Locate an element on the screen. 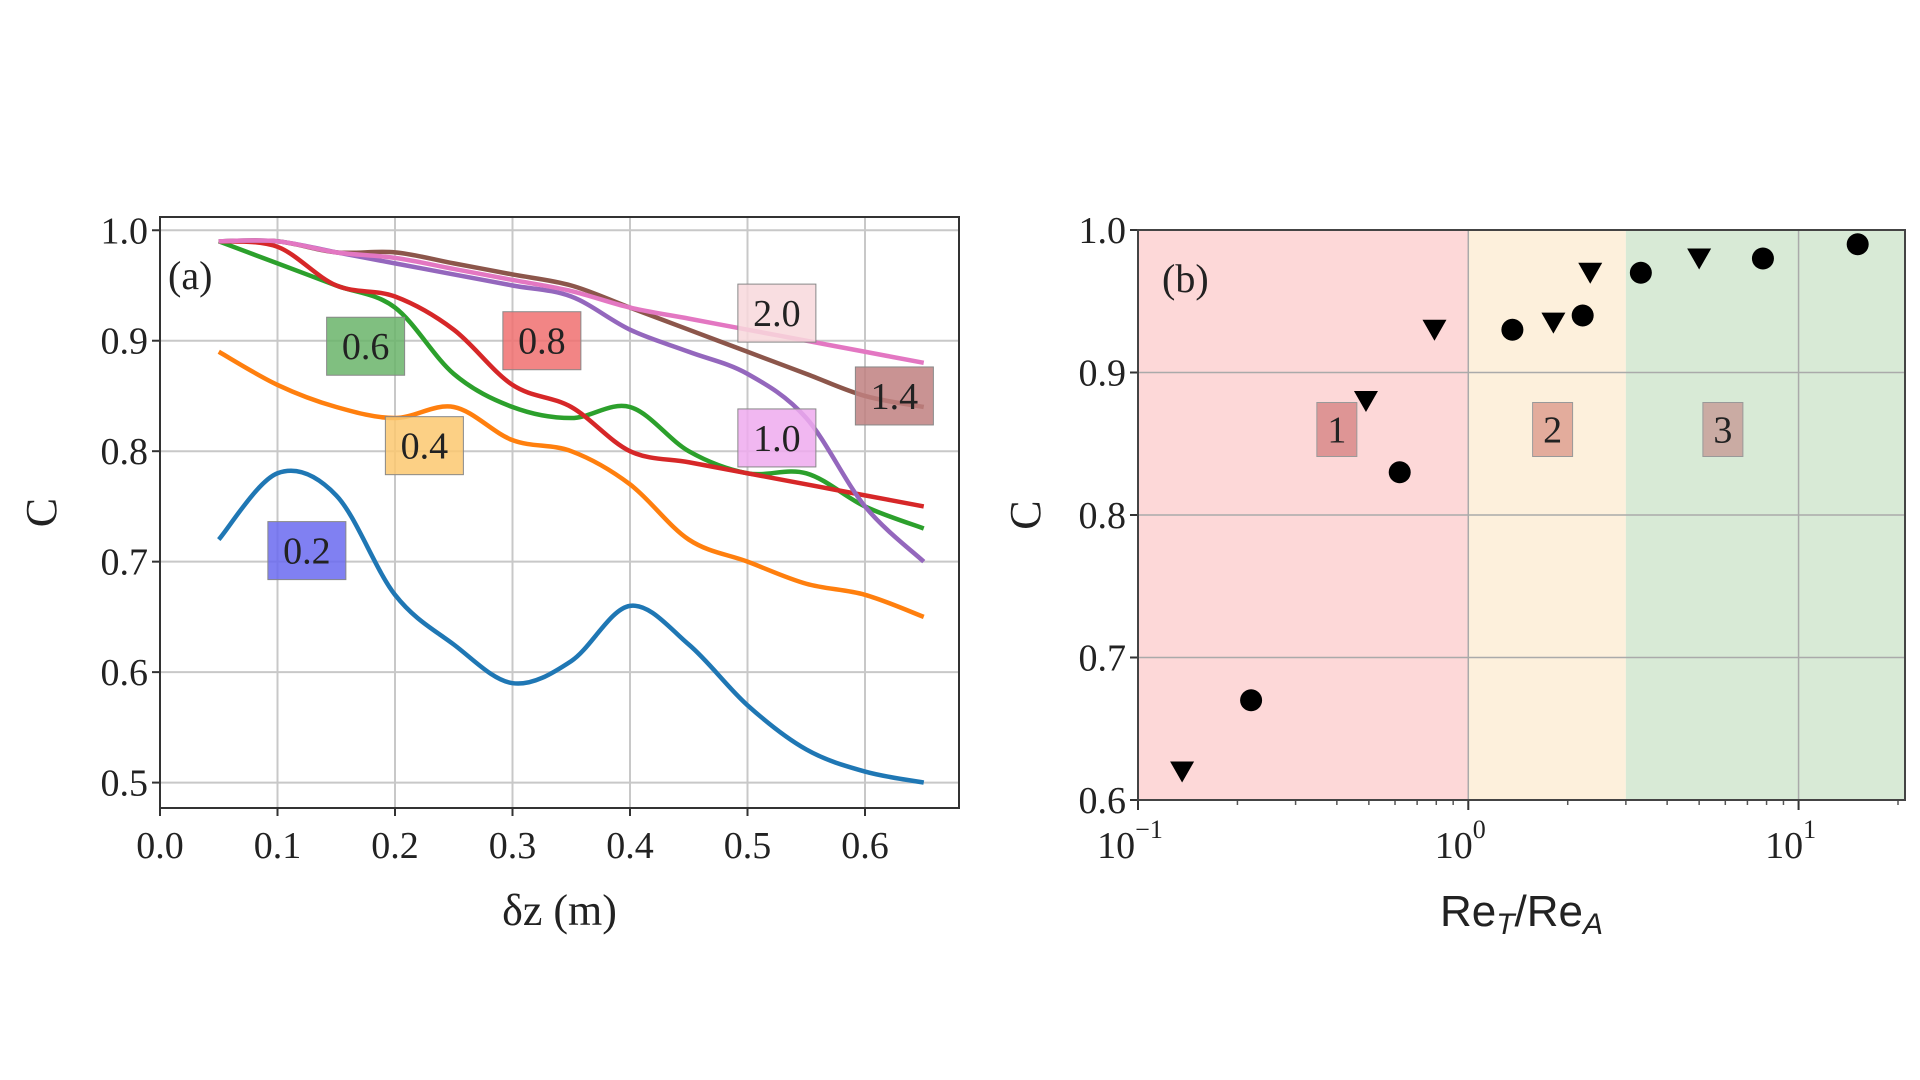  series-label: 1.0 is located at coordinates (777, 439).